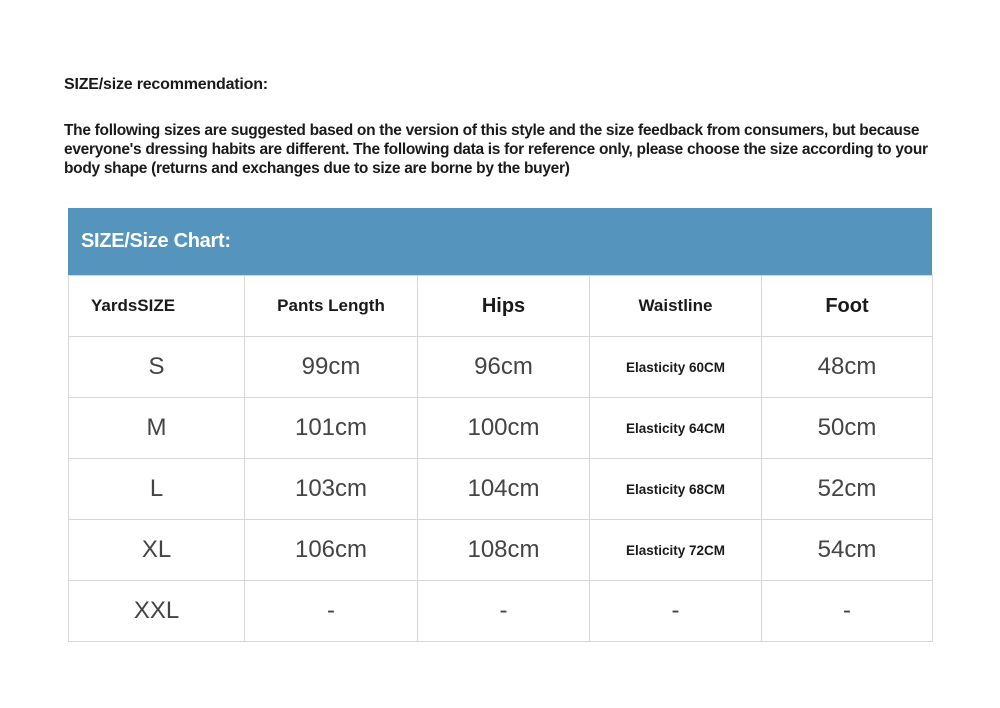 The width and height of the screenshot is (1000, 708). Describe the element at coordinates (331, 550) in the screenshot. I see `table-cell: 106cm` at that location.